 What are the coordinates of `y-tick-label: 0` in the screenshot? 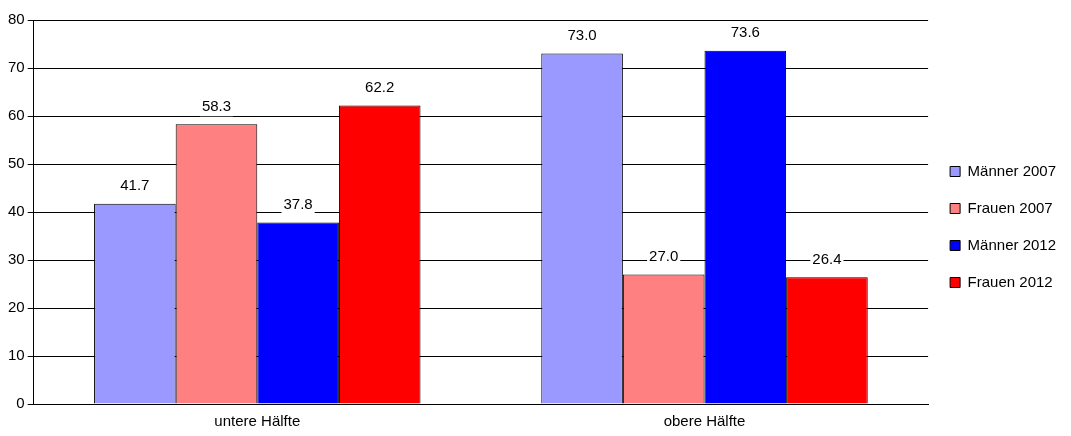 It's located at (20, 403).